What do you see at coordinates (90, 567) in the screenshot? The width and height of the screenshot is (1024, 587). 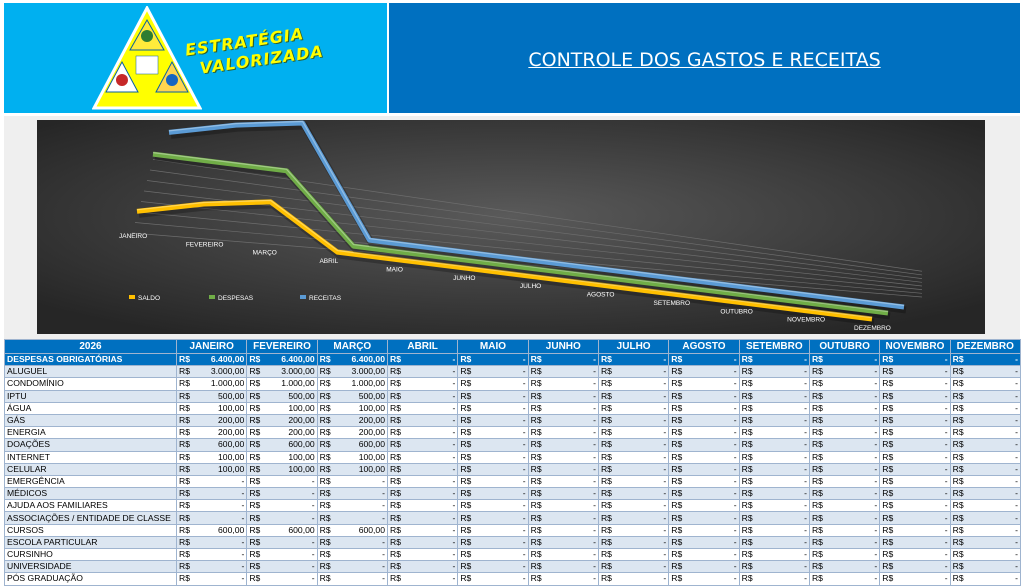 I see `row-label: UNIVERSIDADE` at bounding box center [90, 567].